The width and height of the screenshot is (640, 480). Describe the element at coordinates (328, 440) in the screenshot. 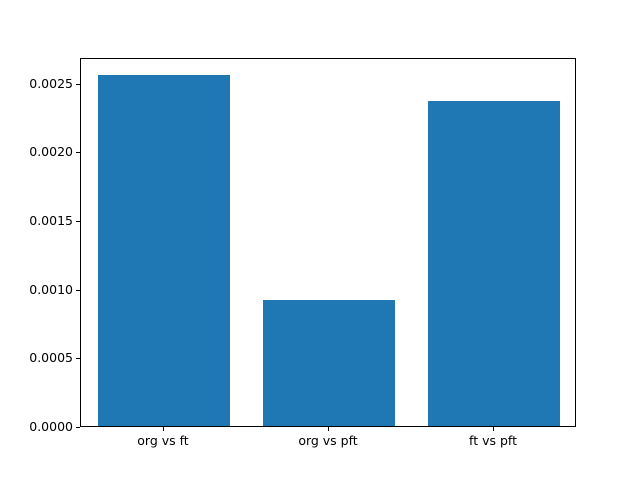

I see `x-tick-label: org vs pft` at that location.